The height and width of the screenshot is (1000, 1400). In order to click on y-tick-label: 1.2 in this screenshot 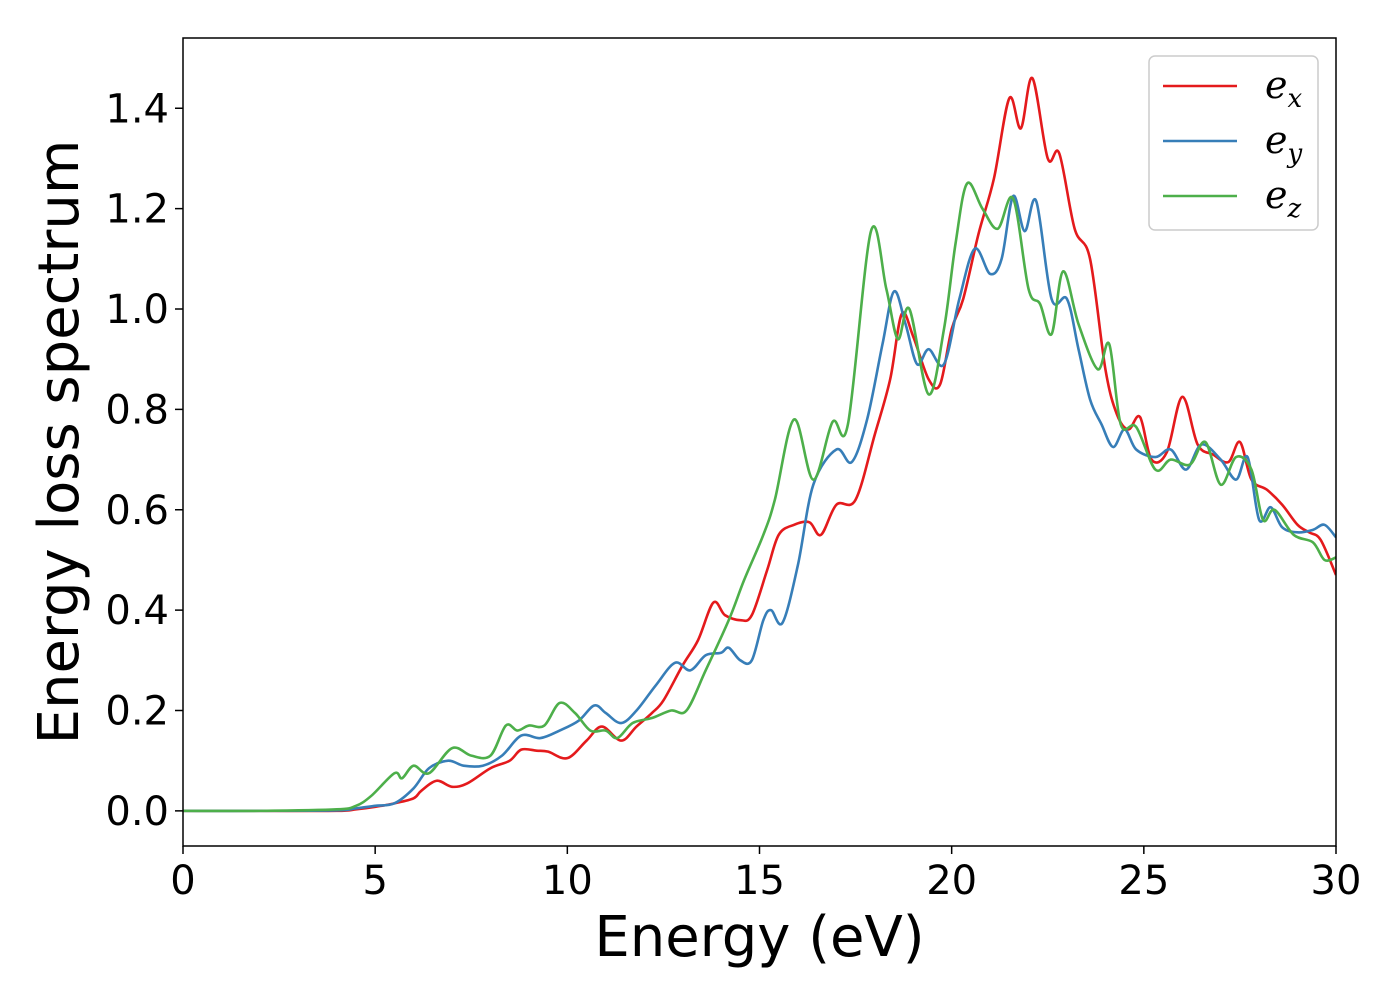, I will do `click(137, 210)`.